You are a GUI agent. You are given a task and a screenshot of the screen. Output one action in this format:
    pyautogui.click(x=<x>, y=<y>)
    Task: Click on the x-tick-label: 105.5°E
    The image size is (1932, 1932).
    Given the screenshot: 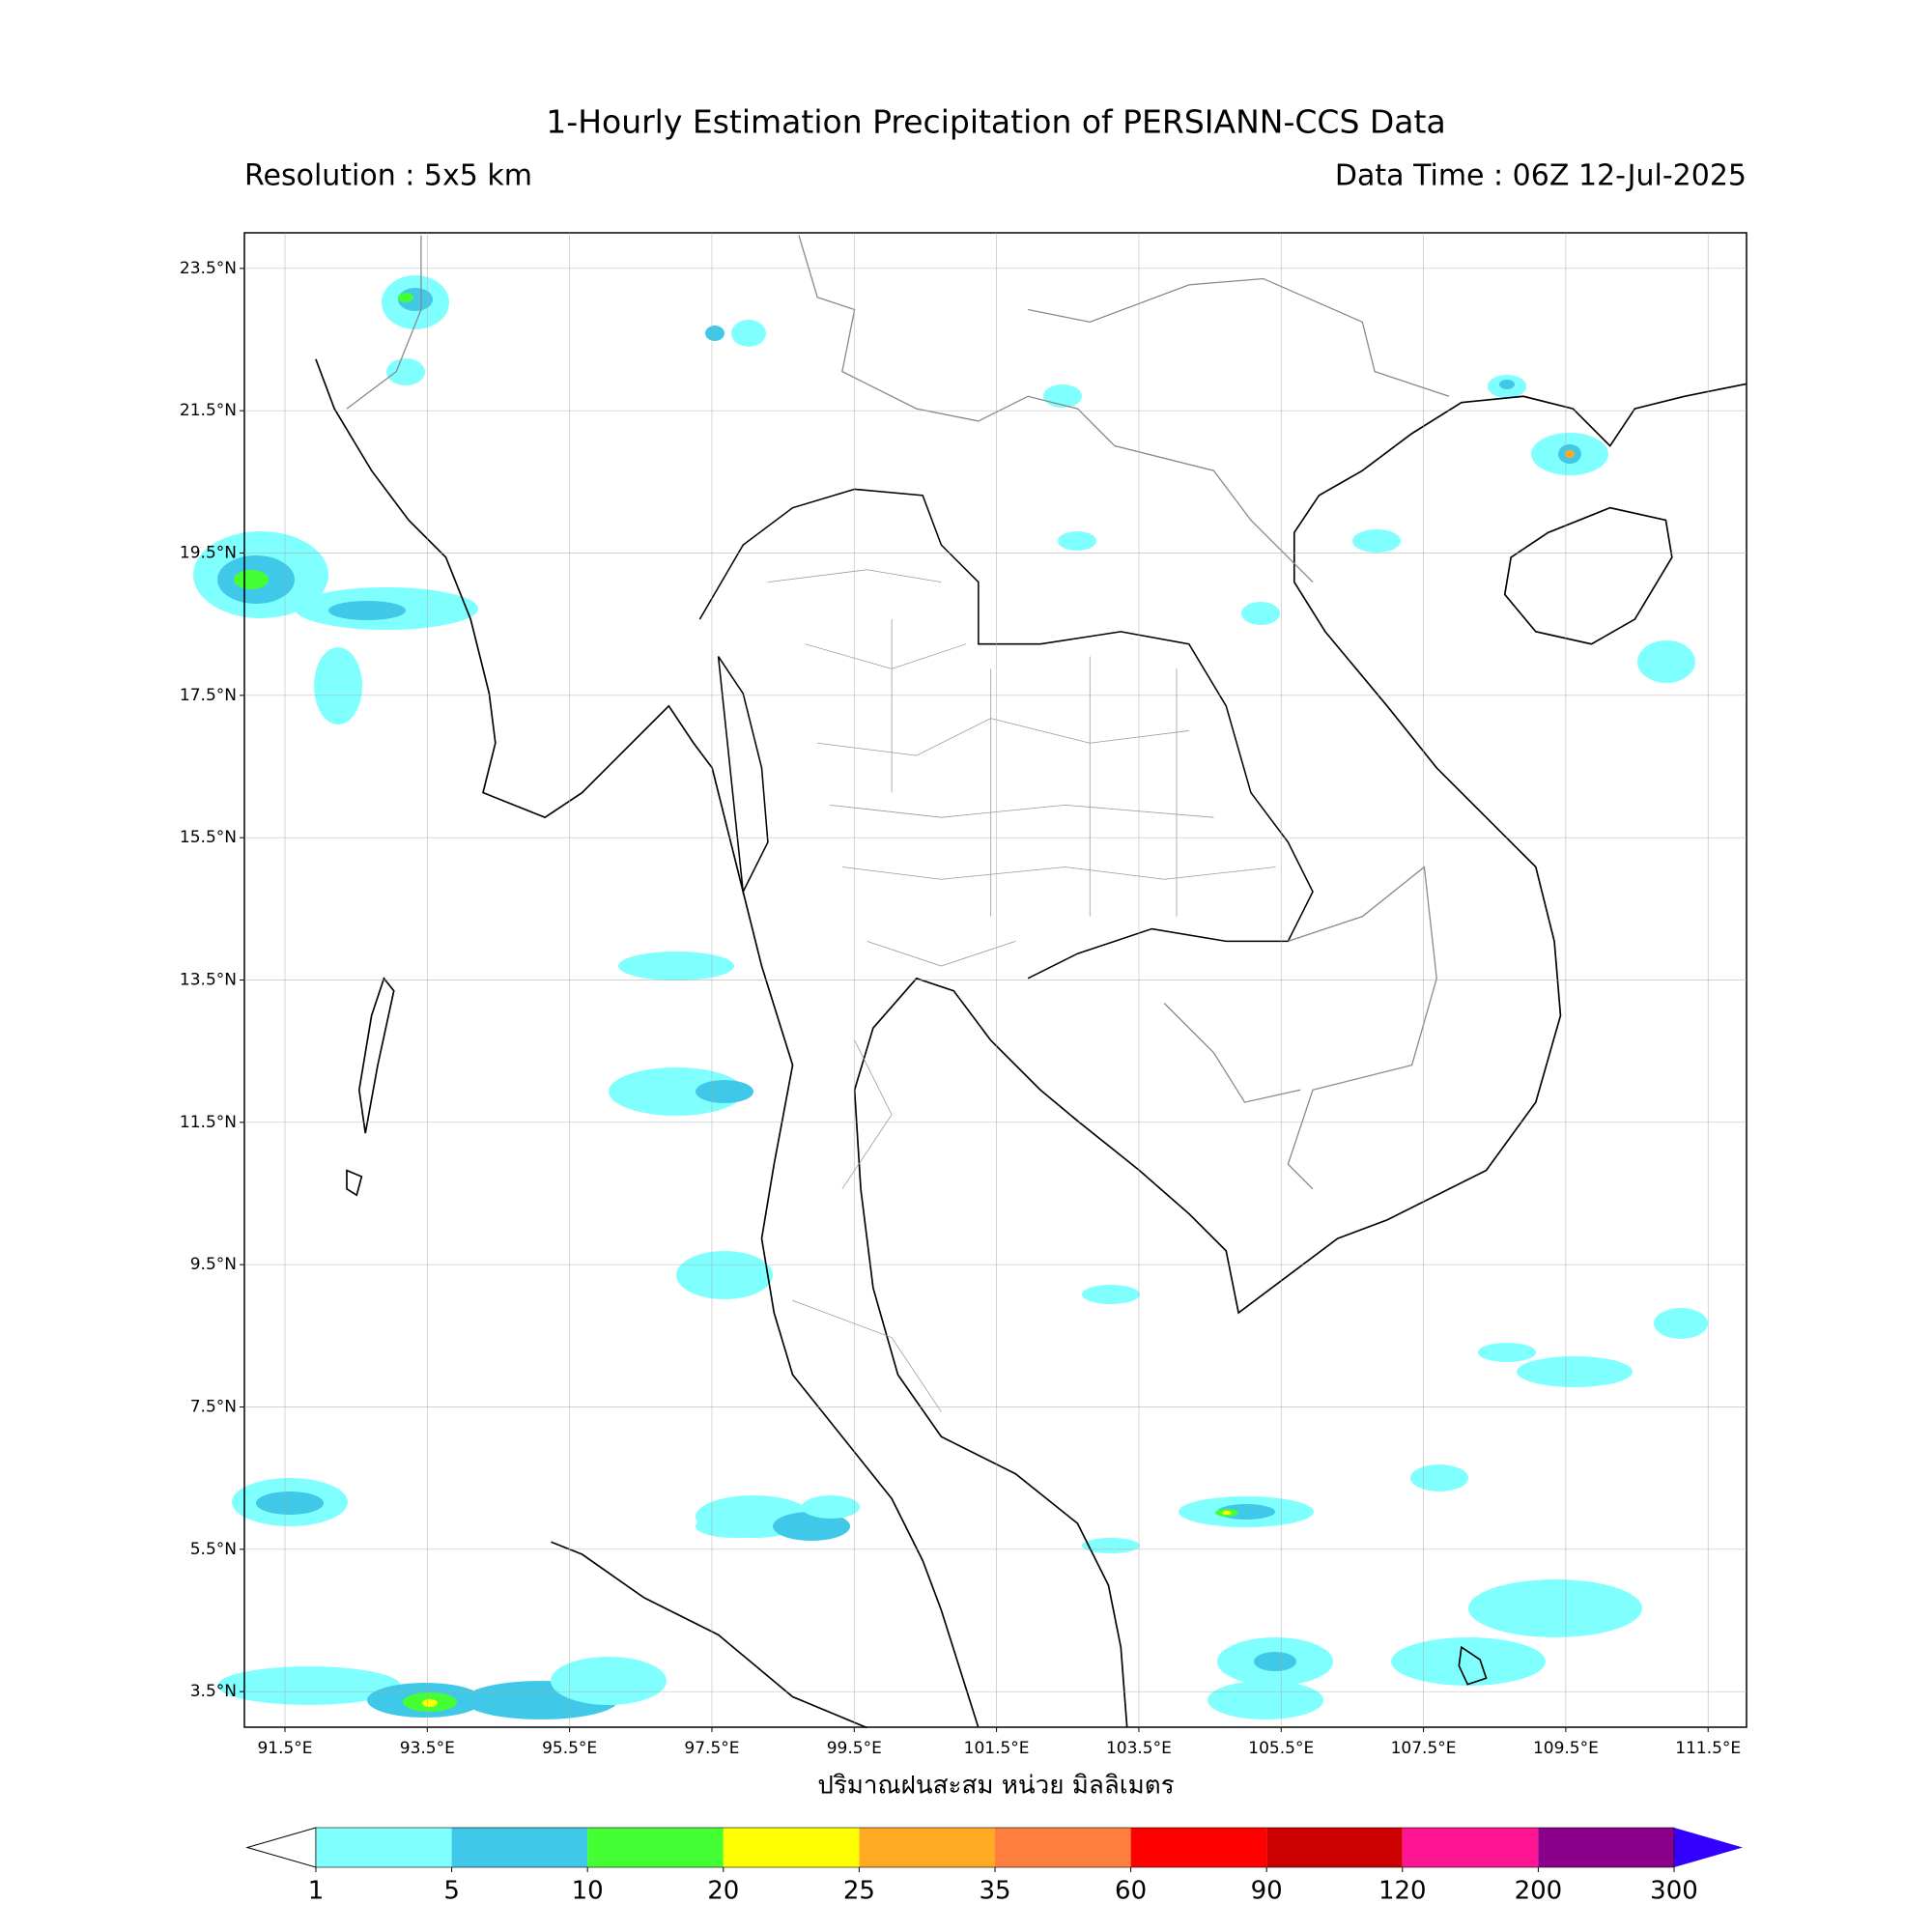 What is the action you would take?
    pyautogui.click(x=1281, y=1748)
    